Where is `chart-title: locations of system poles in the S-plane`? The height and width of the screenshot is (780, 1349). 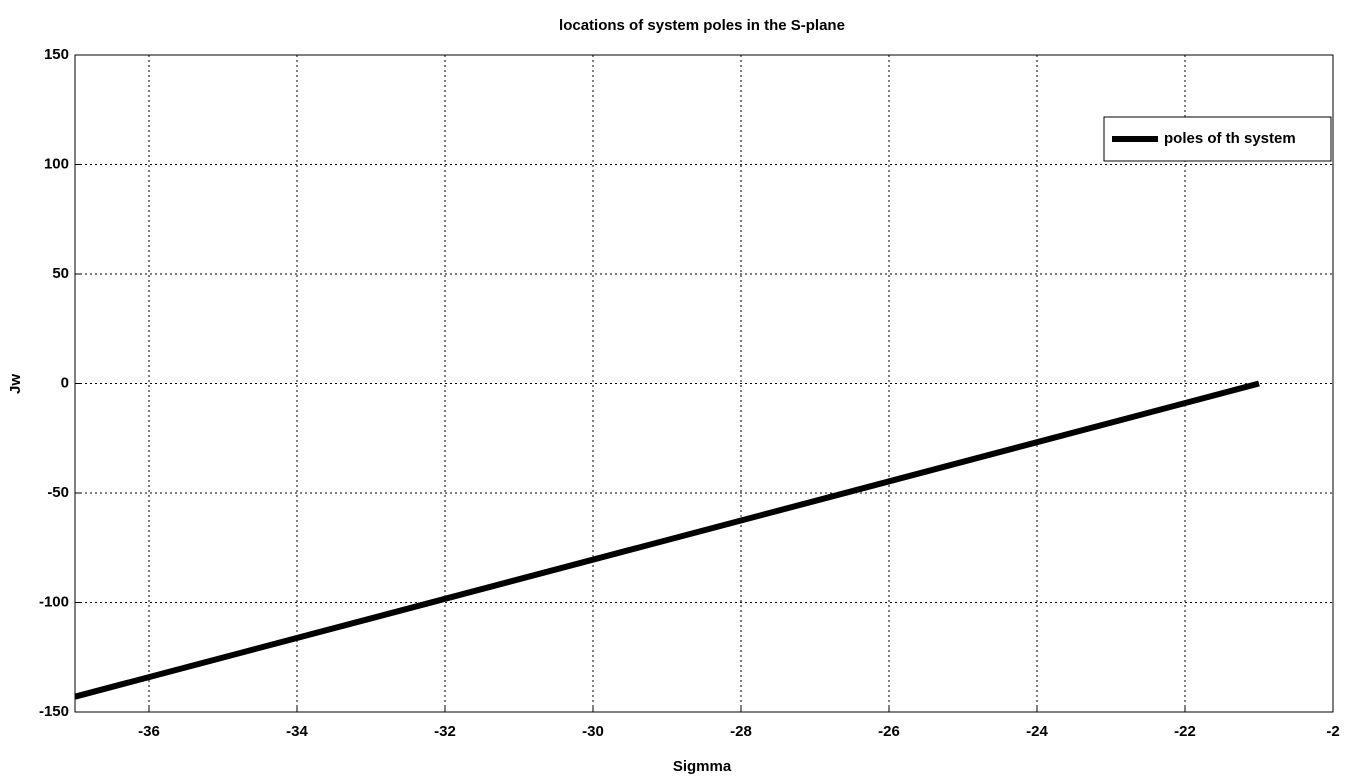
chart-title: locations of system poles in the S-plane is located at coordinates (702, 25).